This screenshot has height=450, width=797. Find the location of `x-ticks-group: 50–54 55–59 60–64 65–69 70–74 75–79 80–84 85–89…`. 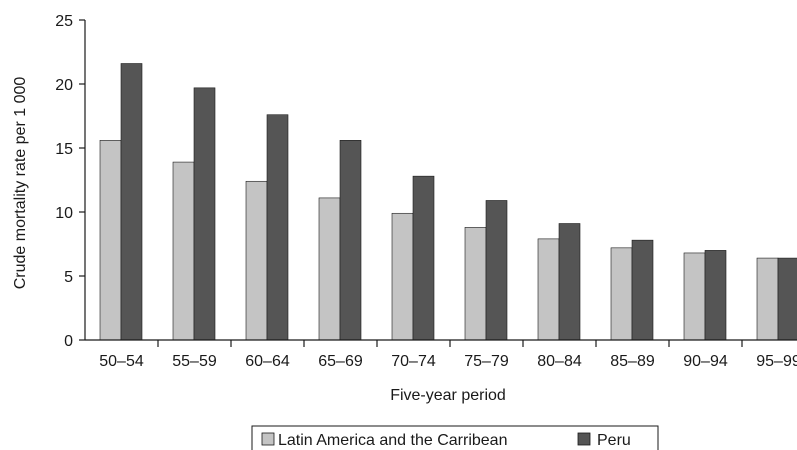

x-ticks-group: 50–54 55–59 60–64 65–69 70–74 75–79 80–84 85–89… is located at coordinates (448, 355).